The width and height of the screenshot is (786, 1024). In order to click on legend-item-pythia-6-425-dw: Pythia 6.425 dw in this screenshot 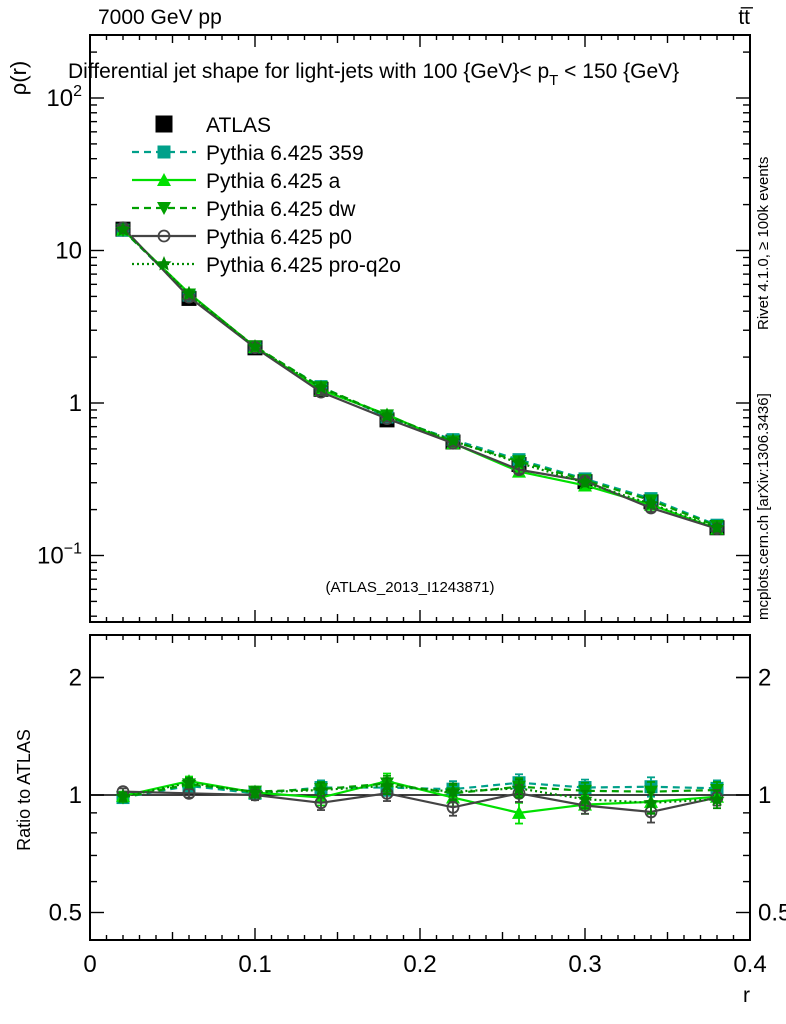, I will do `click(244, 209)`.